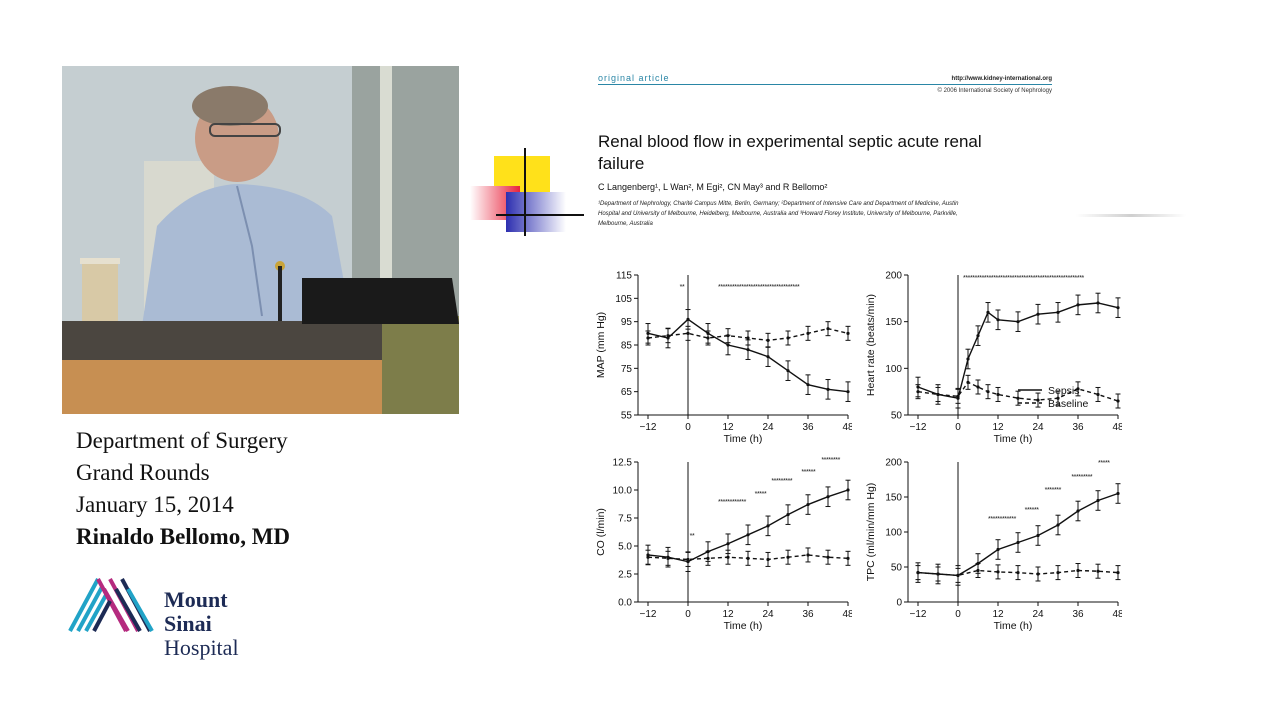 This screenshot has height=720, width=1280. What do you see at coordinates (623, 491) in the screenshot?
I see `y-tick-label: 10.0` at bounding box center [623, 491].